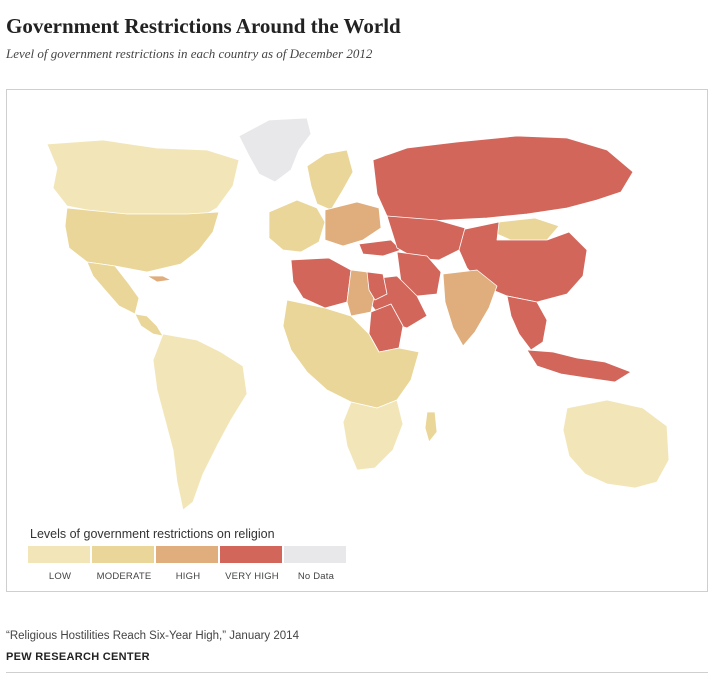 The height and width of the screenshot is (680, 720). What do you see at coordinates (124, 576) in the screenshot?
I see `legend-label-moderate: MODERATE` at bounding box center [124, 576].